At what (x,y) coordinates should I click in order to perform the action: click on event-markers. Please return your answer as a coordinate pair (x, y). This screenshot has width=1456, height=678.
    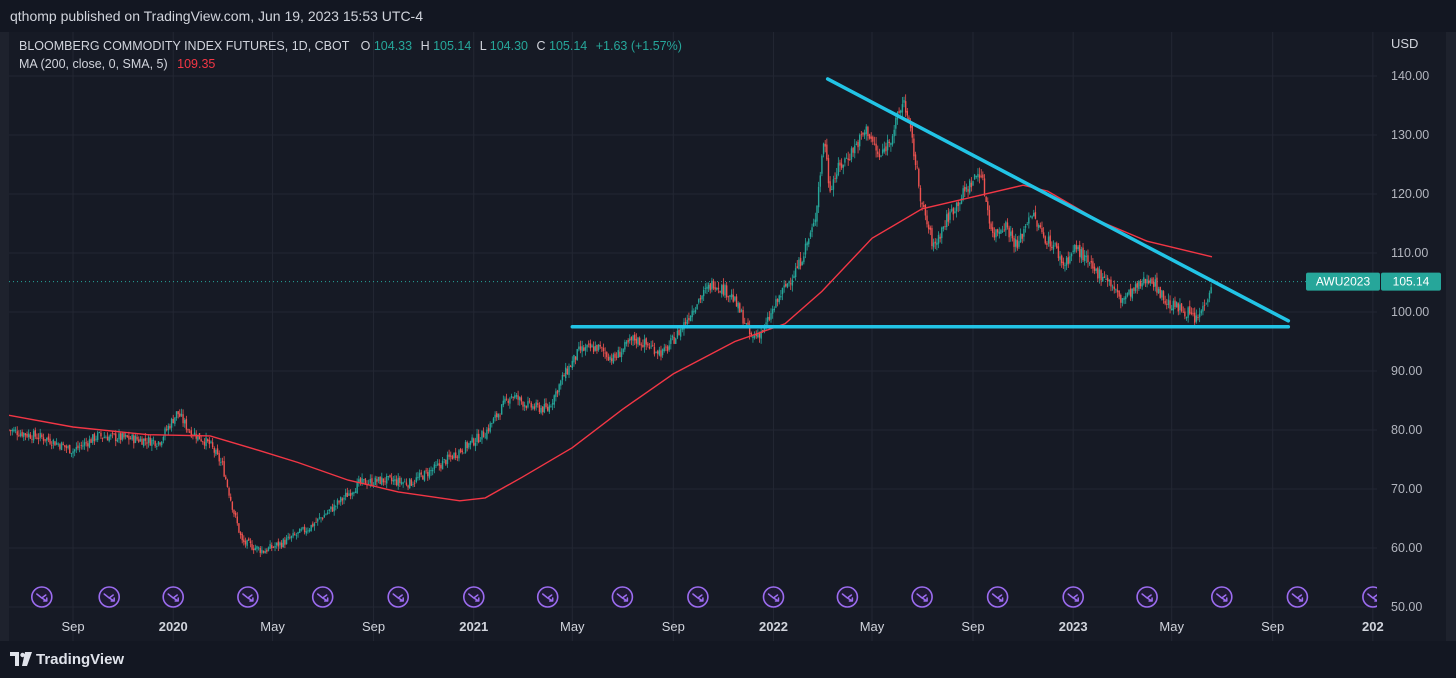
    Looking at the image, I should click on (707, 597).